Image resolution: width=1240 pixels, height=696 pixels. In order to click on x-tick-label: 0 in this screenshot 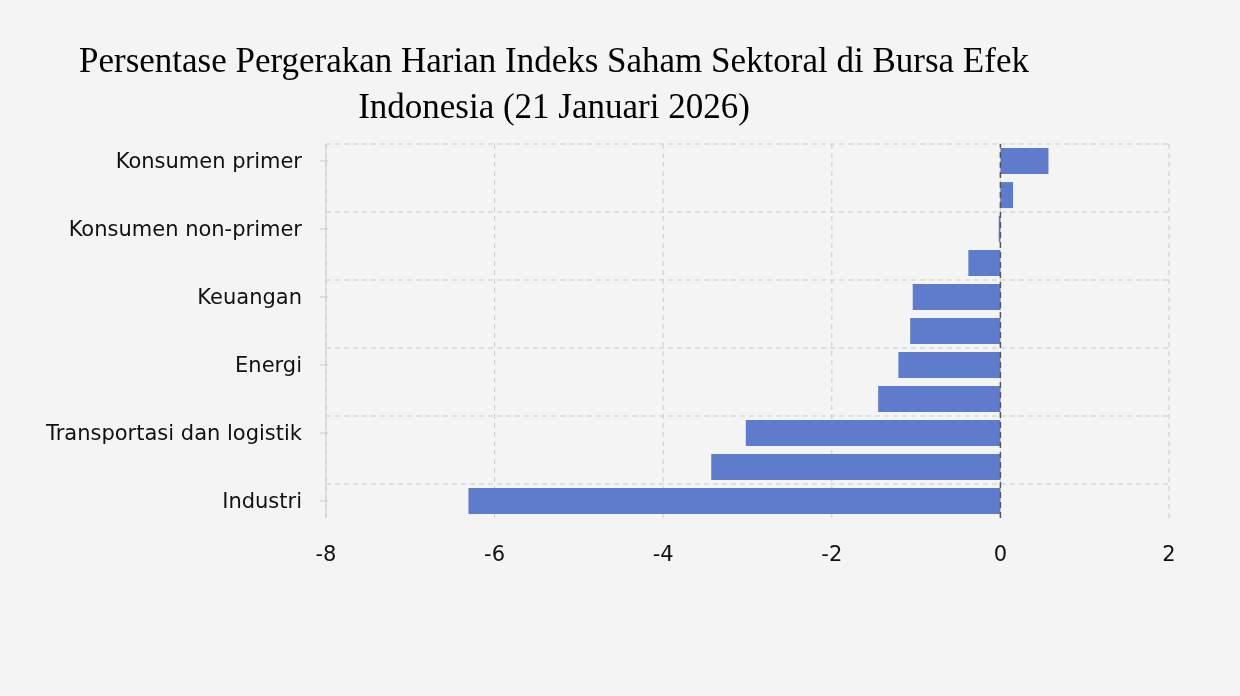, I will do `click(1000, 553)`.